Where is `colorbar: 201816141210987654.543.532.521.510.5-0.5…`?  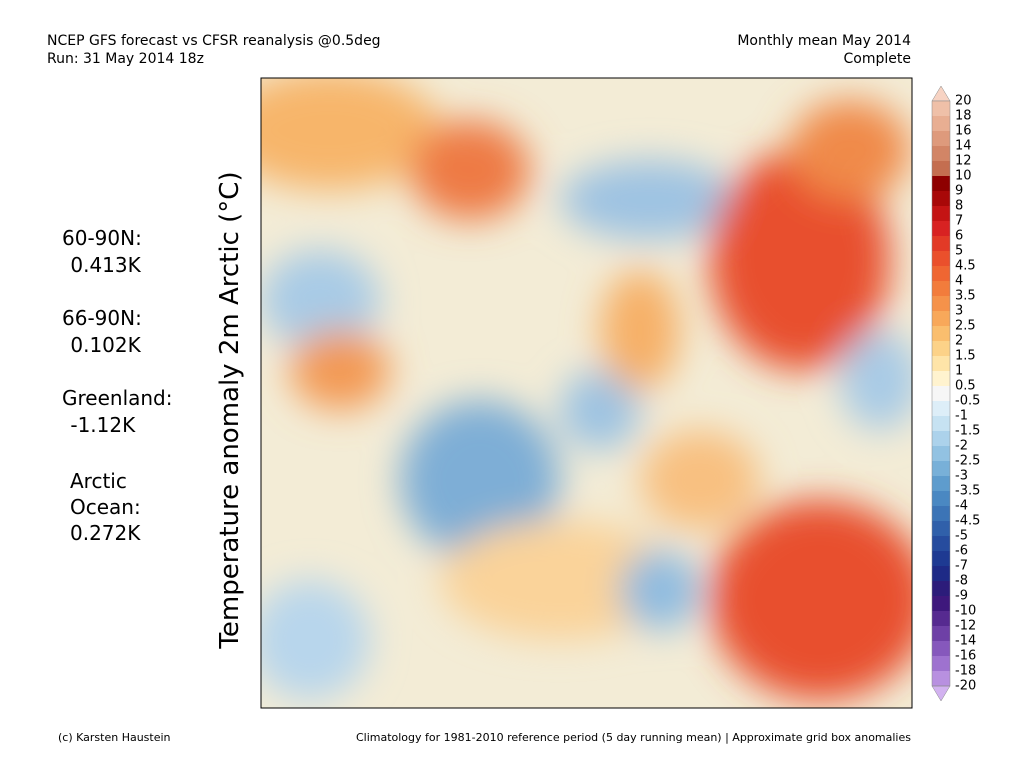
colorbar: 201816141210987654.543.532.521.510.5-0.5… is located at coordinates (955, 393).